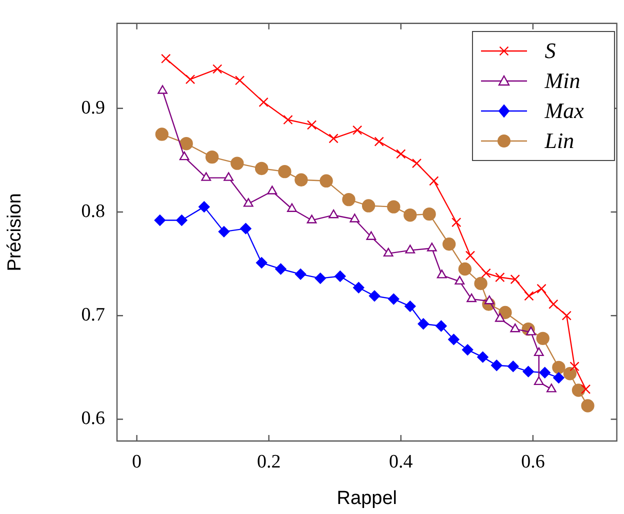 The height and width of the screenshot is (514, 624). Describe the element at coordinates (93, 107) in the screenshot. I see `y-tick-label: 0.9` at that location.